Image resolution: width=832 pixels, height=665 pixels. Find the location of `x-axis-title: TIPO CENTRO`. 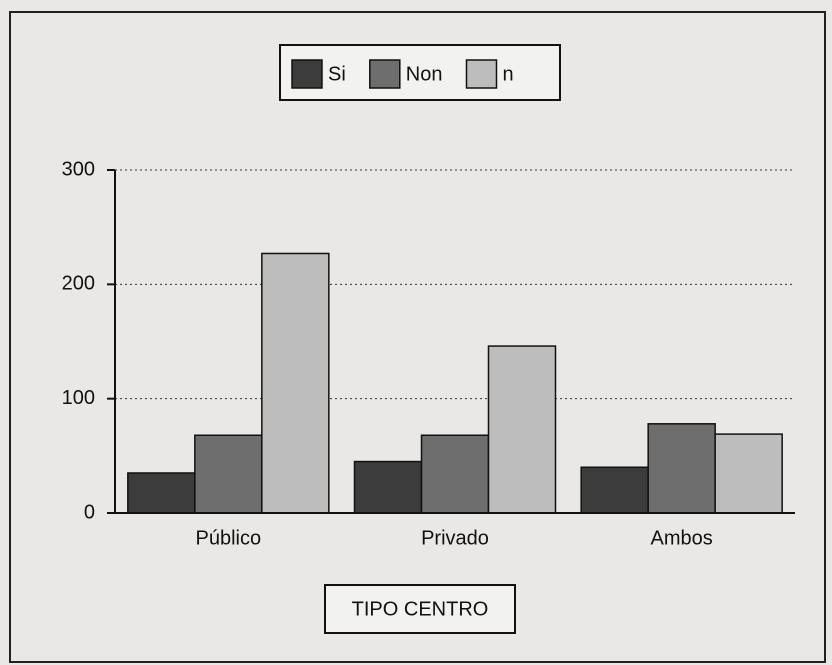

x-axis-title: TIPO CENTRO is located at coordinates (420, 609).